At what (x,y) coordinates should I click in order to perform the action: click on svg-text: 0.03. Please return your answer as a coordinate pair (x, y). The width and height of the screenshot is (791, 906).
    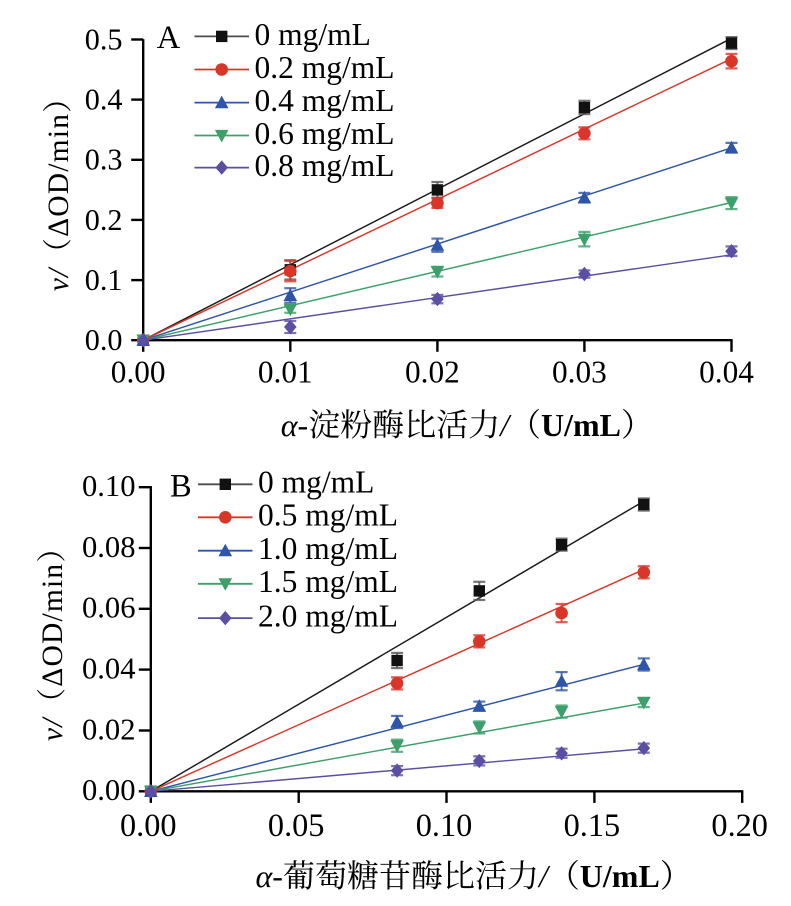
    Looking at the image, I should click on (579, 371).